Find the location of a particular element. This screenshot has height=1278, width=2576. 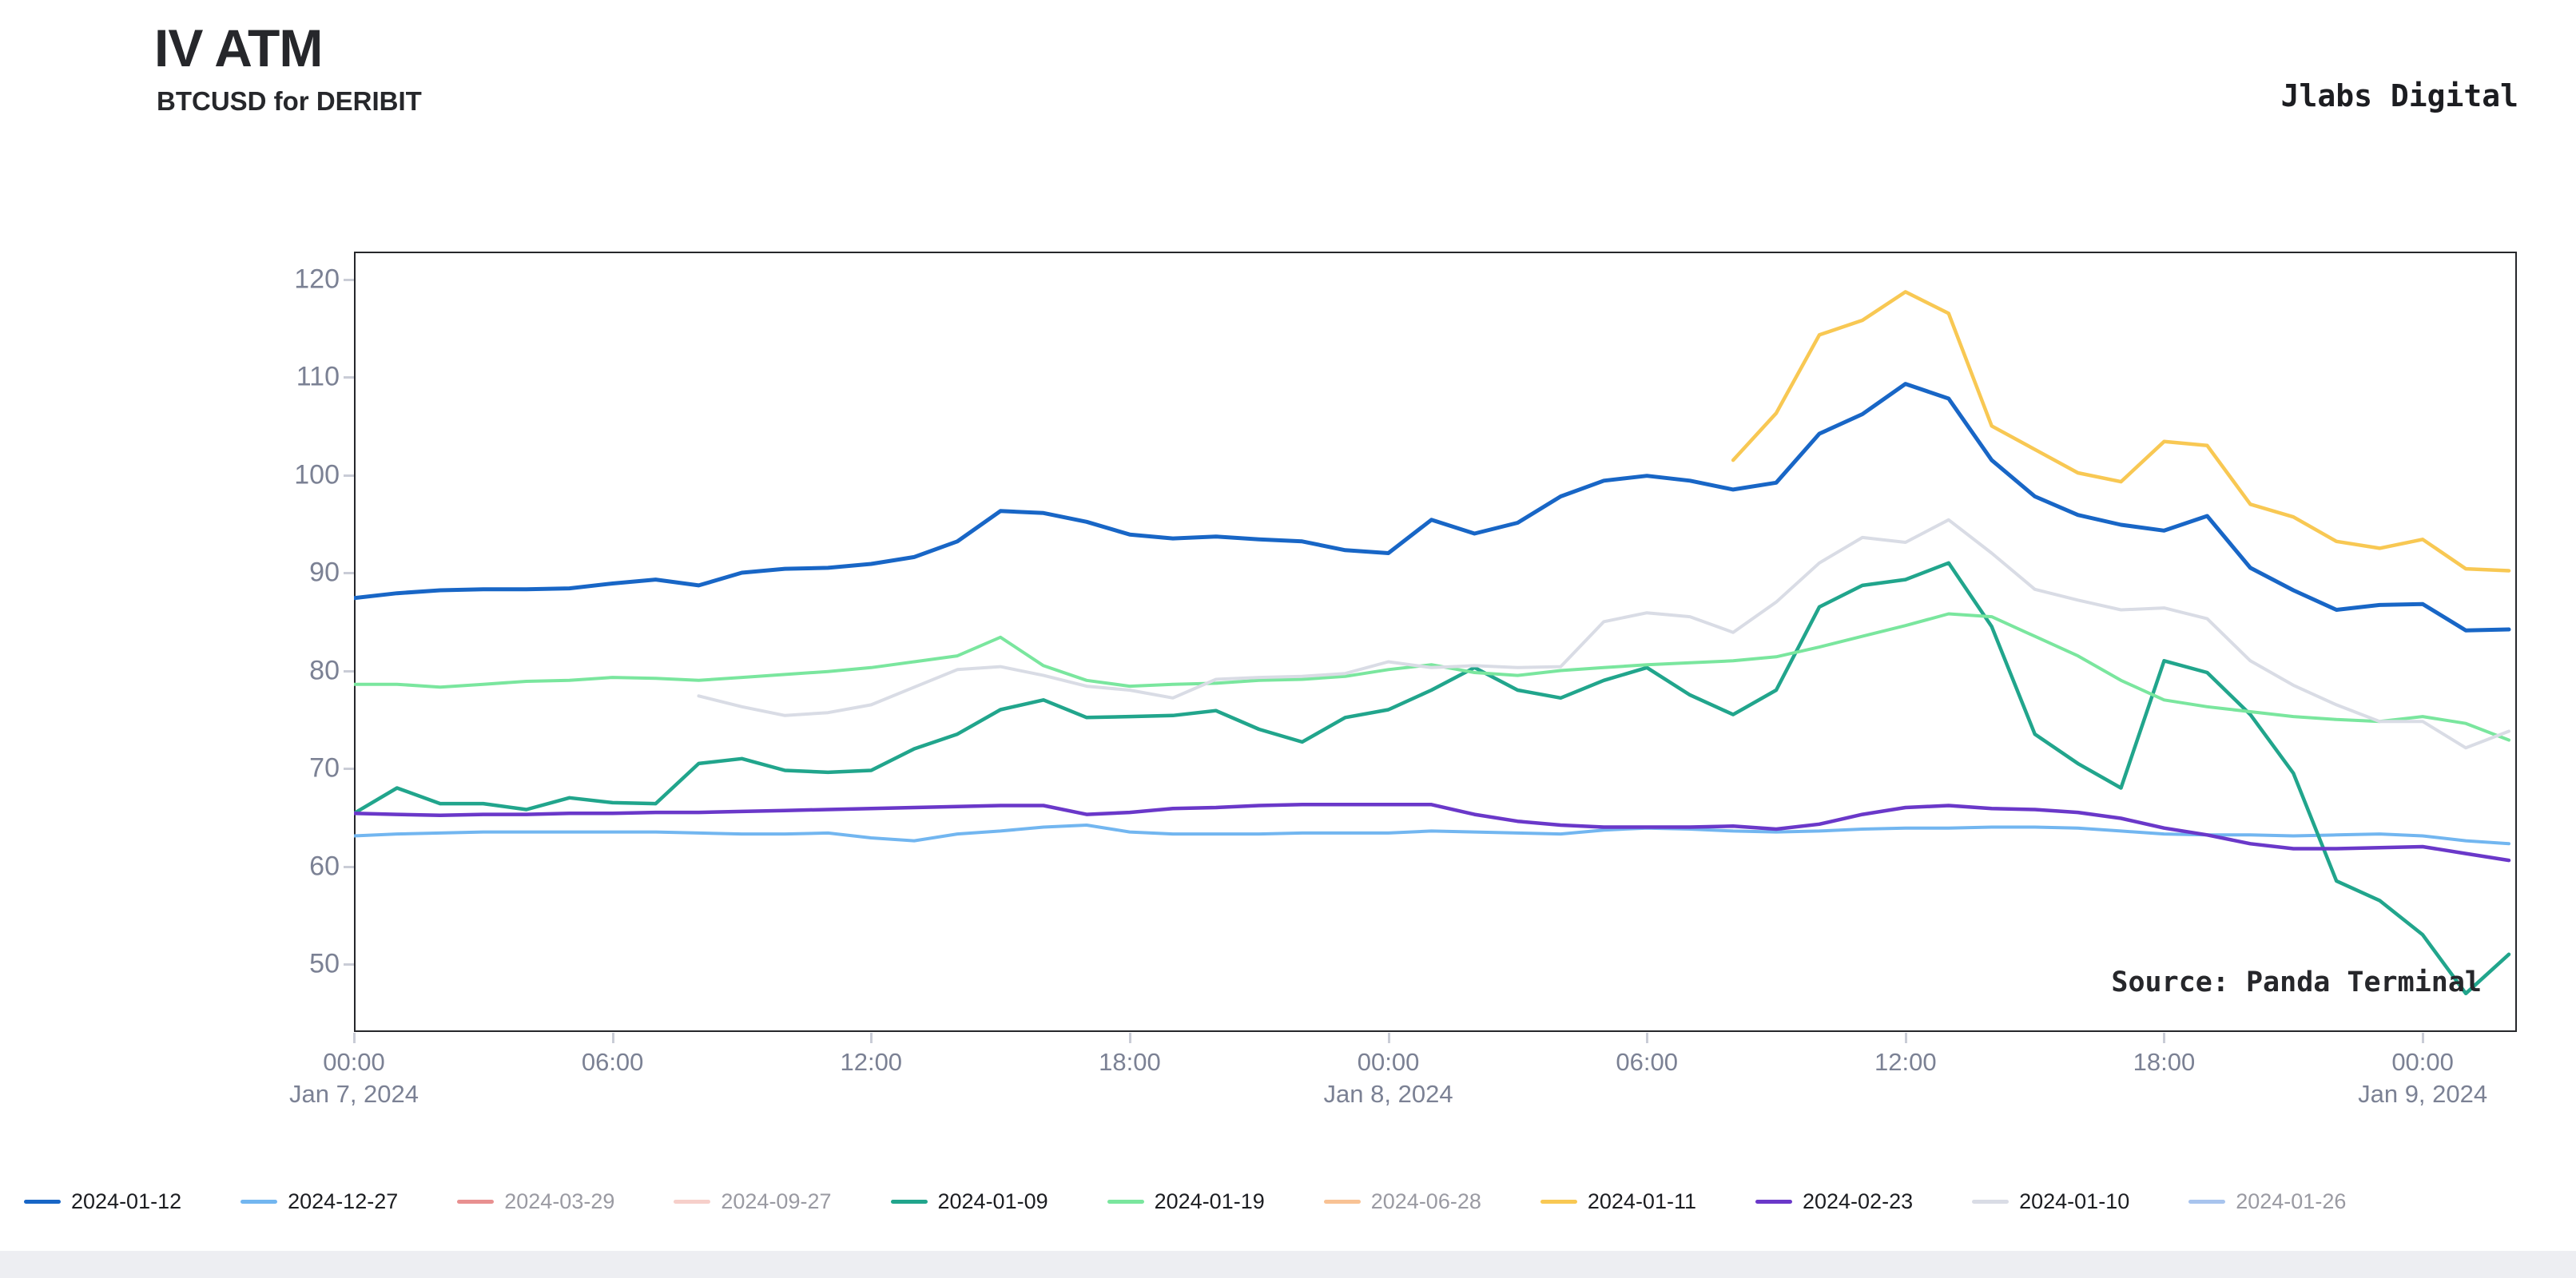

legend-item-2024-12-27: 2024-12-27 is located at coordinates (319, 1201).